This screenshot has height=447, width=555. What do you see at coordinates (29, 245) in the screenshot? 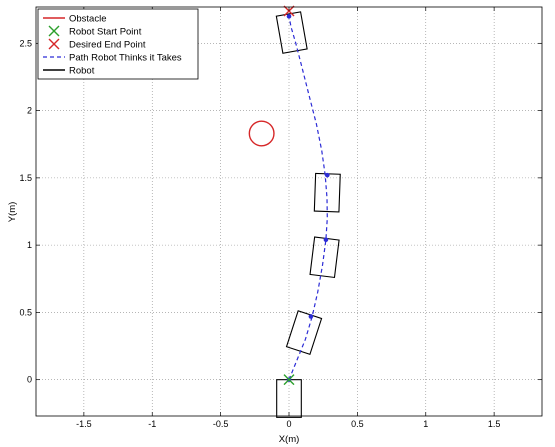
I see `y-tick-label: 1` at bounding box center [29, 245].